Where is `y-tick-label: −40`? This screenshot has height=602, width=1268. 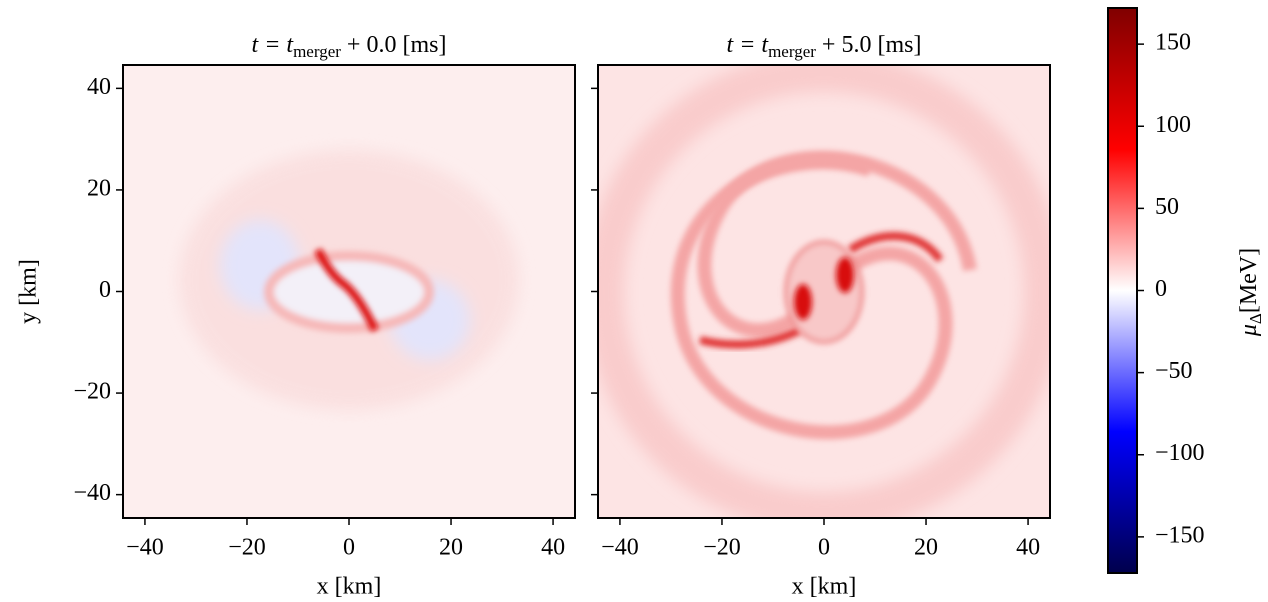 y-tick-label: −40 is located at coordinates (92, 493).